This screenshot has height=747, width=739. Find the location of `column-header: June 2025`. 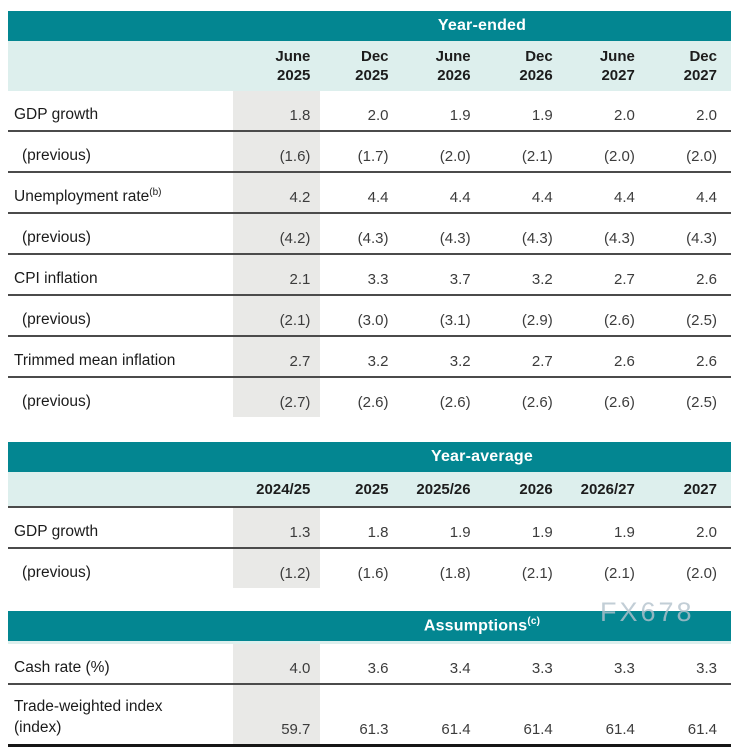

column-header: June 2025 is located at coordinates (277, 66).